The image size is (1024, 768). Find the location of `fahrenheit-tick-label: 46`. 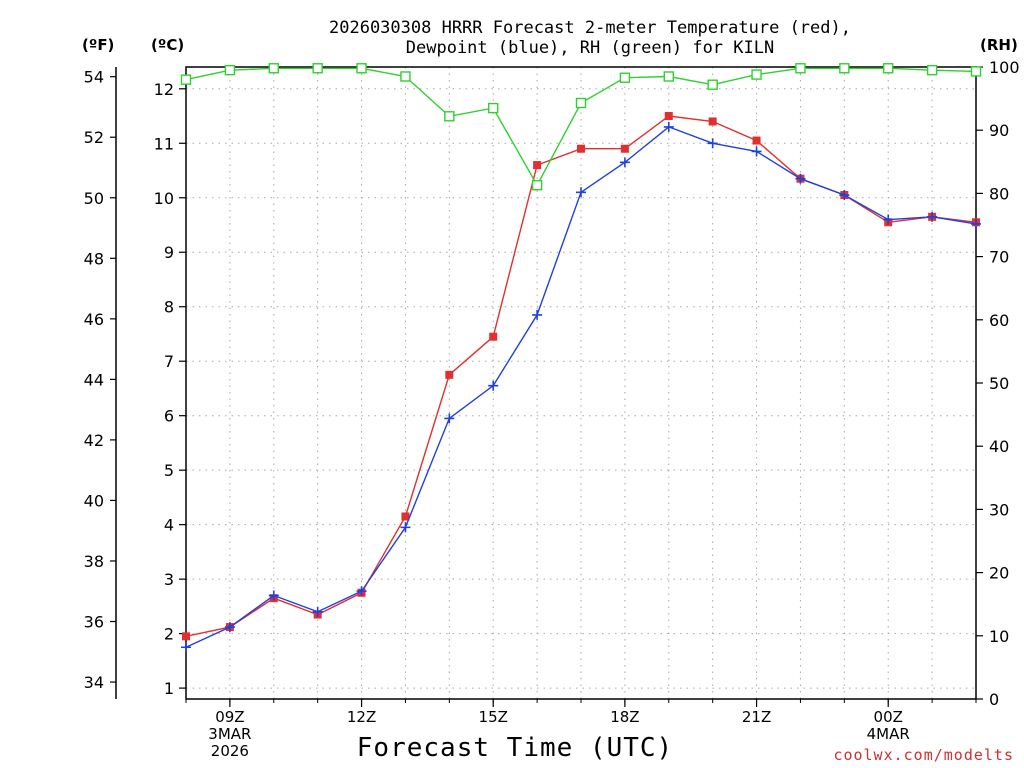

fahrenheit-tick-label: 46 is located at coordinates (94, 319).